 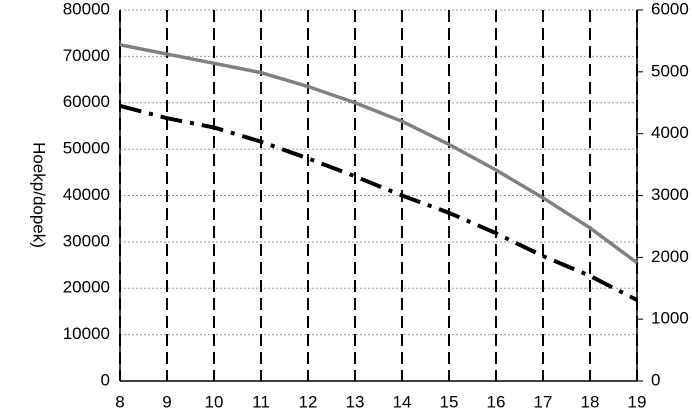 I want to click on y-tick-label: 30000, so click(x=86, y=240).